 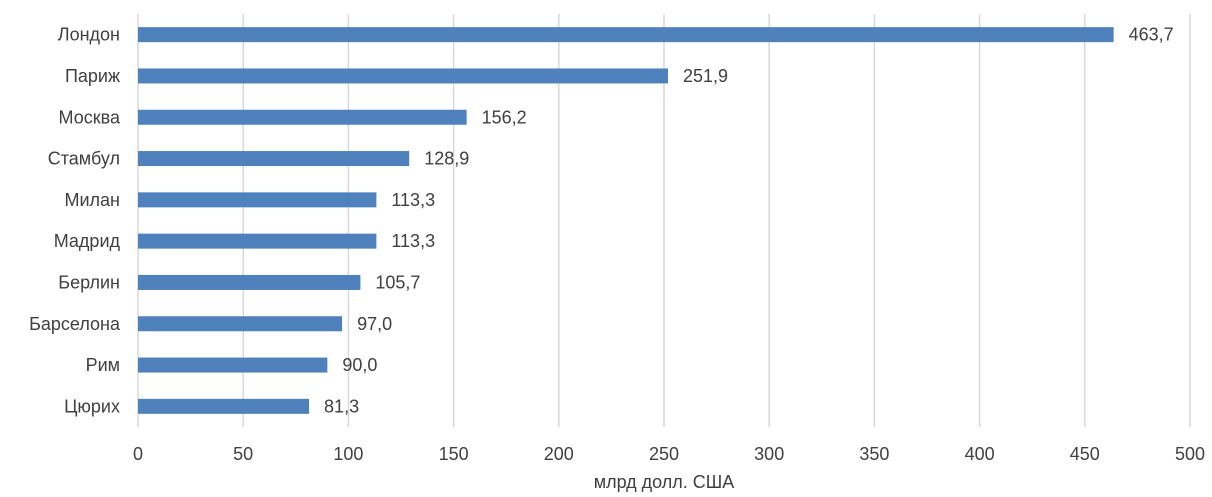 I want to click on x-axis-title: млрд долл. США, so click(x=664, y=482).